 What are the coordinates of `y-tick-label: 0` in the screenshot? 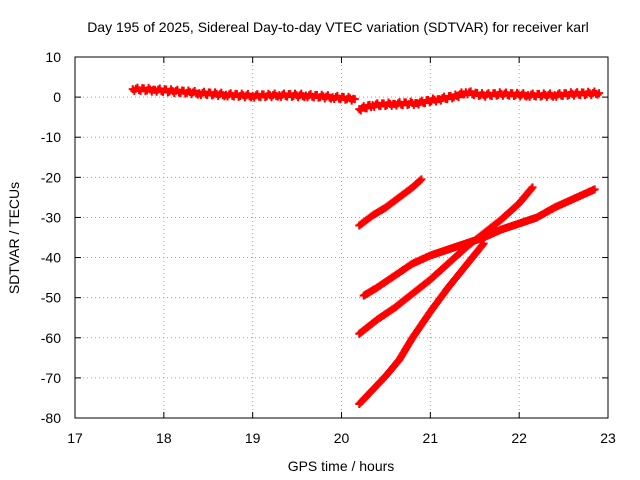 It's located at (57, 97).